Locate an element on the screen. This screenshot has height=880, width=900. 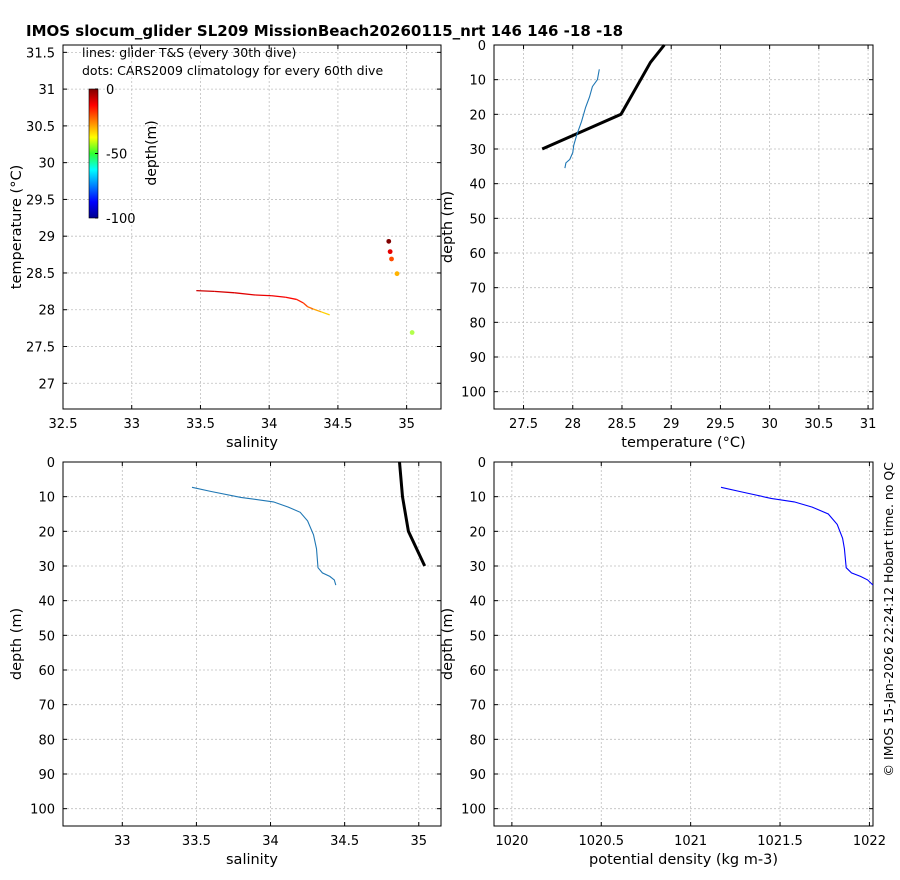
x-tick-label: 1020.5 is located at coordinates (602, 841).